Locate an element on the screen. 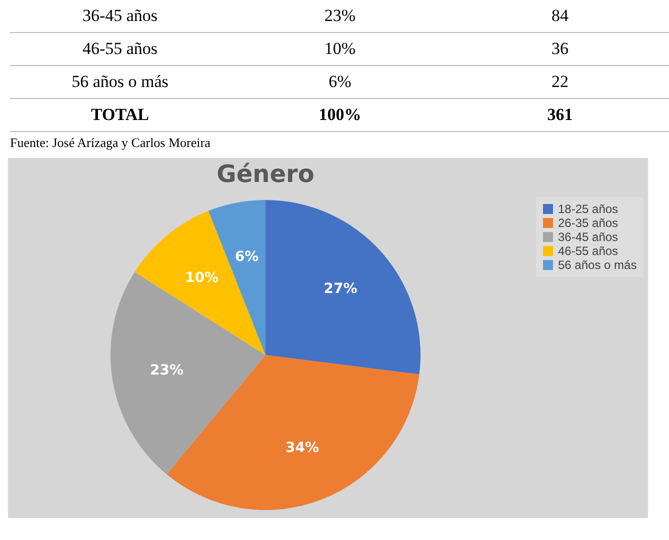  text: 36-45 años is located at coordinates (120, 16).